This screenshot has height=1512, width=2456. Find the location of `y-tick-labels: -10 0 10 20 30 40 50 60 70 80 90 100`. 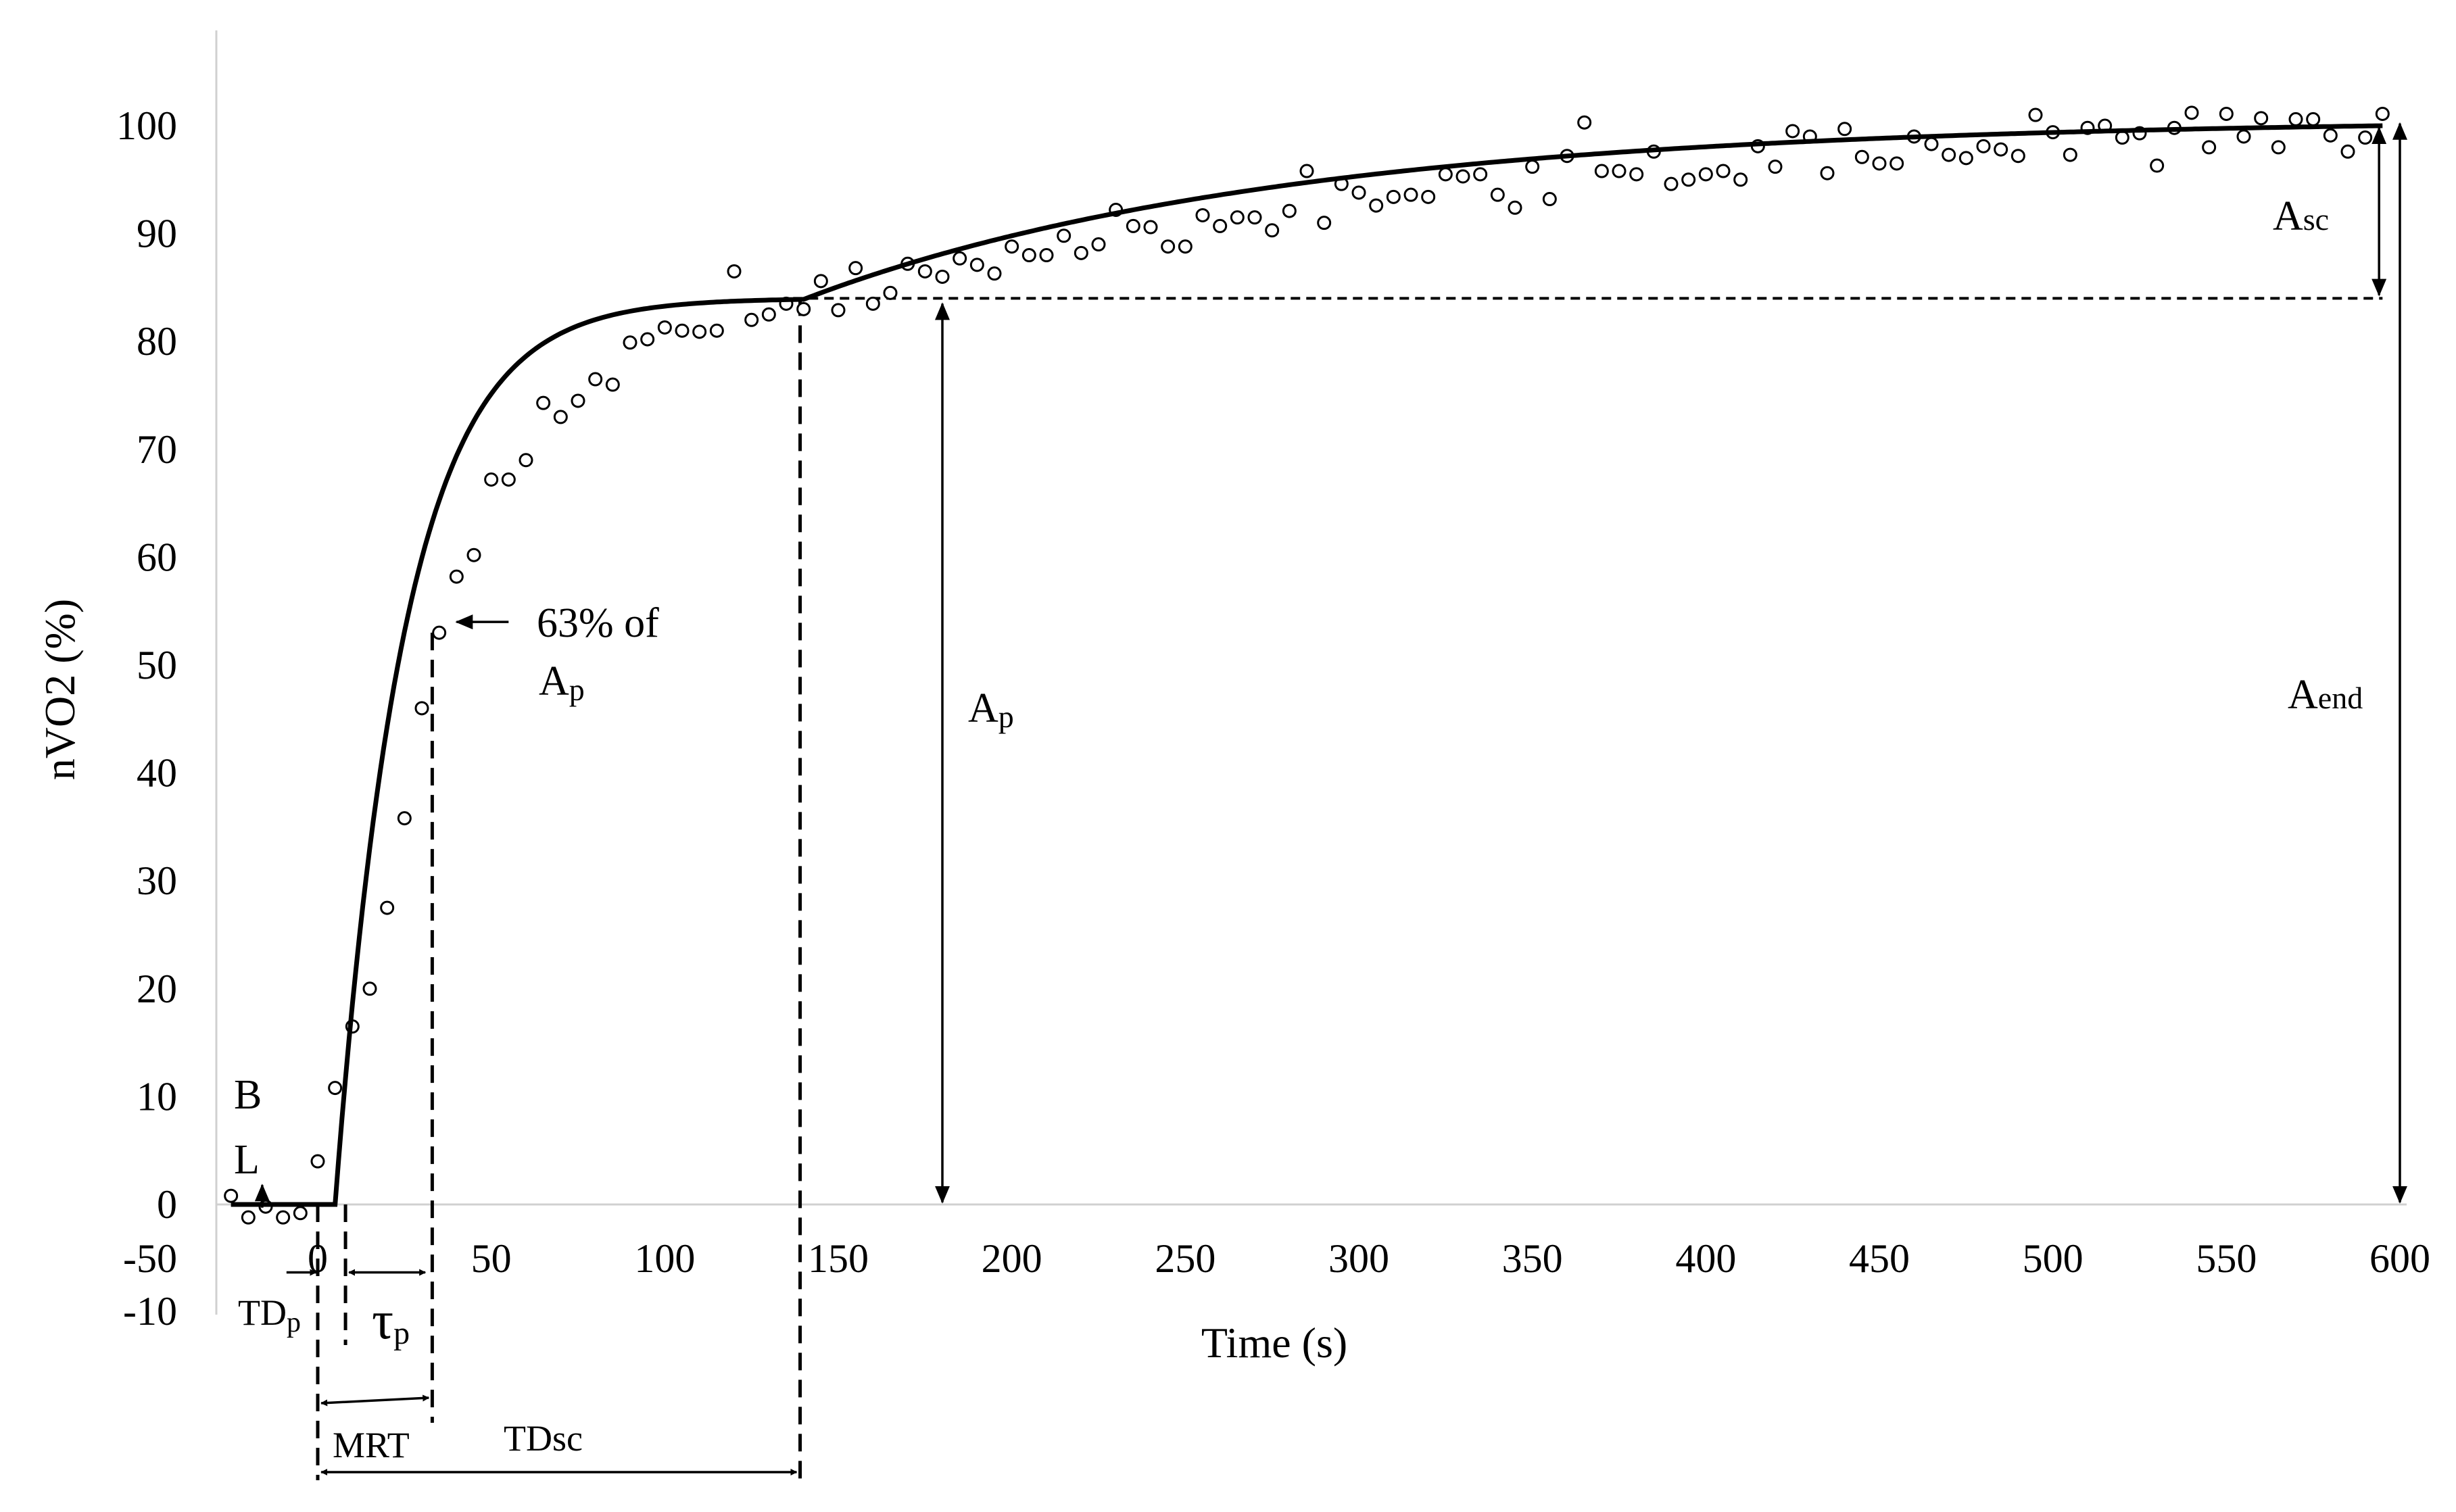

y-tick-labels: -10 0 10 20 30 40 50 60 70 80 90 100 is located at coordinates (146, 718).